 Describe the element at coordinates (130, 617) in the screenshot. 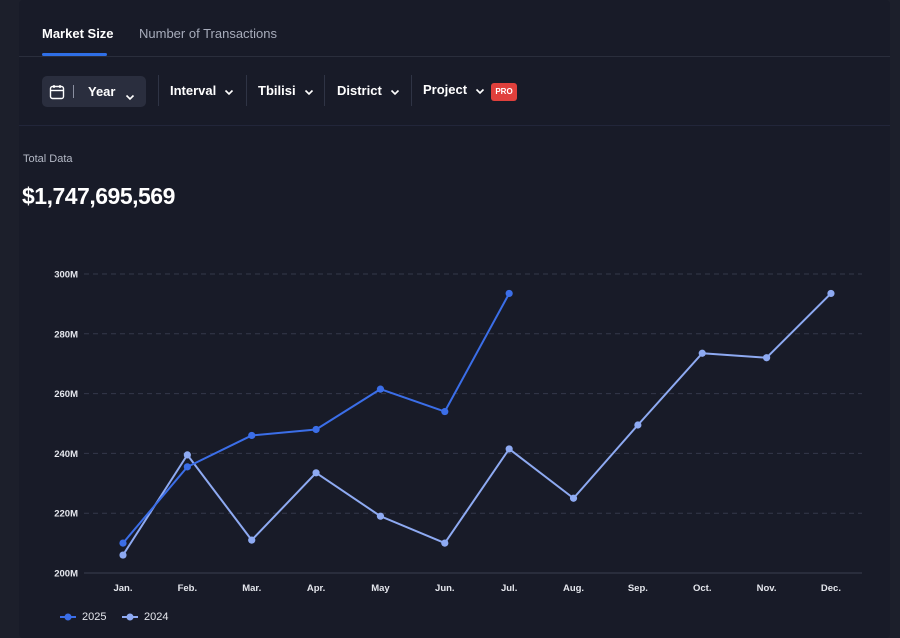

I see `legend-marker-2024` at that location.